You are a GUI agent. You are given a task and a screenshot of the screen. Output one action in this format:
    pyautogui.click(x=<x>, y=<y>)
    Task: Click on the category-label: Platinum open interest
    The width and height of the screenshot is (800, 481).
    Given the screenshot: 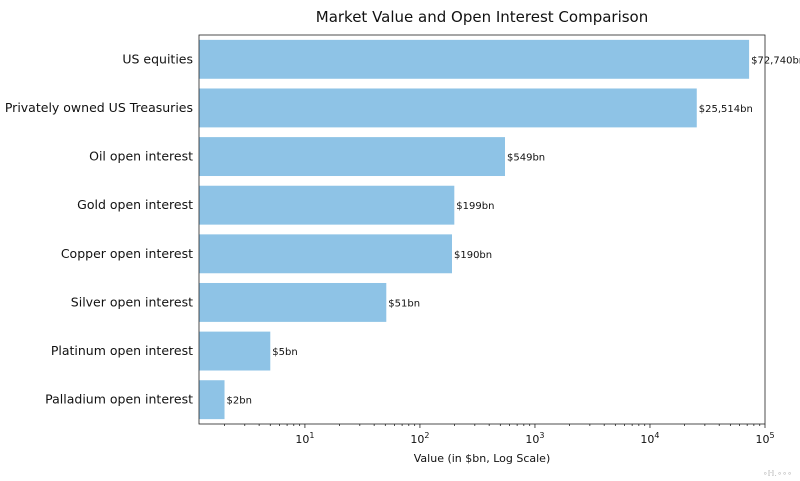 What is the action you would take?
    pyautogui.click(x=122, y=350)
    